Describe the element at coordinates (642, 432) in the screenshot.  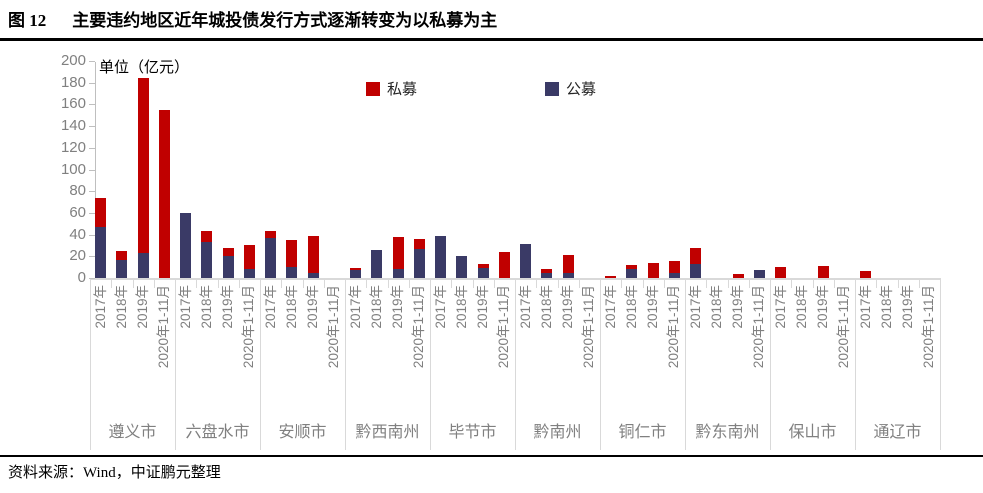
I see `x-axis-group-label: 铜仁市` at that location.